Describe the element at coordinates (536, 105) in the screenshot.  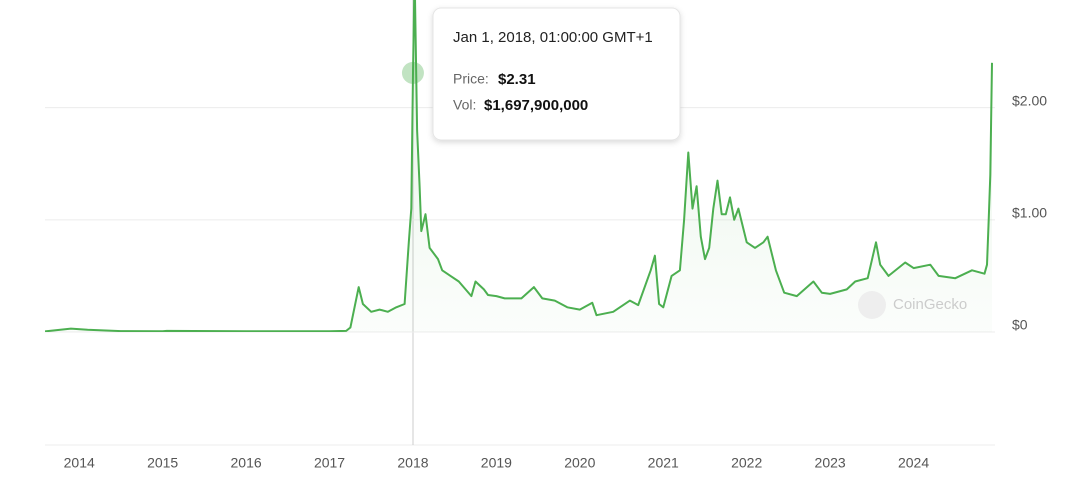
I see `tooltip-vol: $1,697,900,000` at that location.